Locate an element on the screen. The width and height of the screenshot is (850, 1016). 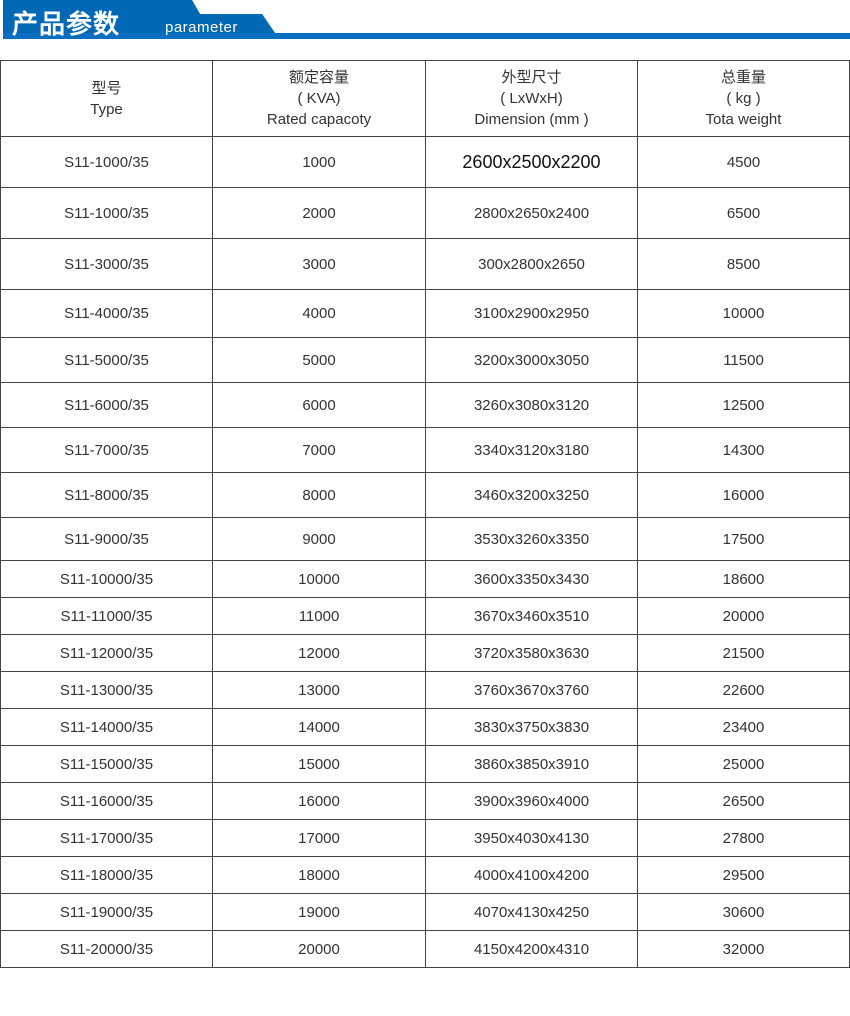
header-type: 型号 Type is located at coordinates (106, 98).